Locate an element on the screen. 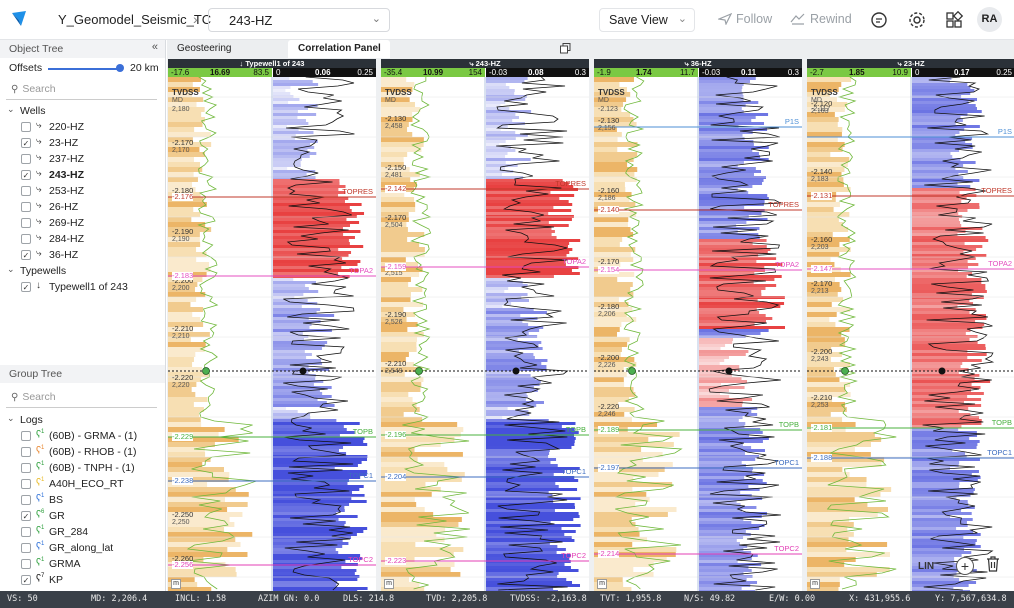 This screenshot has width=1014, height=608. tree-well-item: ⤷ 237-HZ is located at coordinates (82, 159).